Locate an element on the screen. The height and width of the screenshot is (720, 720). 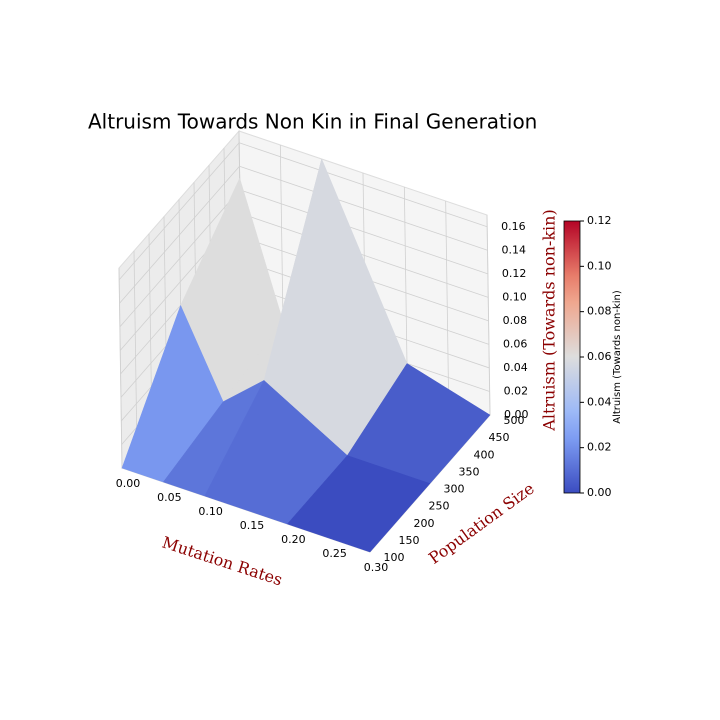
y-tick-label: 200 is located at coordinates (424, 523).